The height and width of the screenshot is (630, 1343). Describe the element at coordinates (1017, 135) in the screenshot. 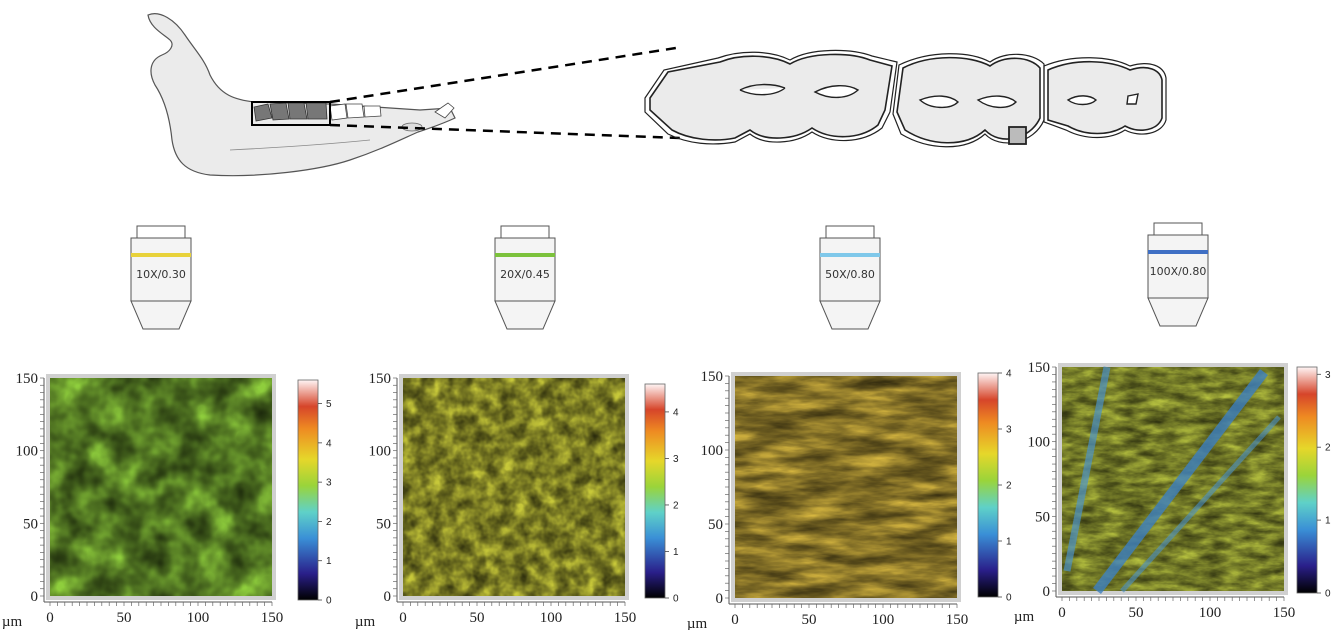

I see `sample-area-box` at that location.